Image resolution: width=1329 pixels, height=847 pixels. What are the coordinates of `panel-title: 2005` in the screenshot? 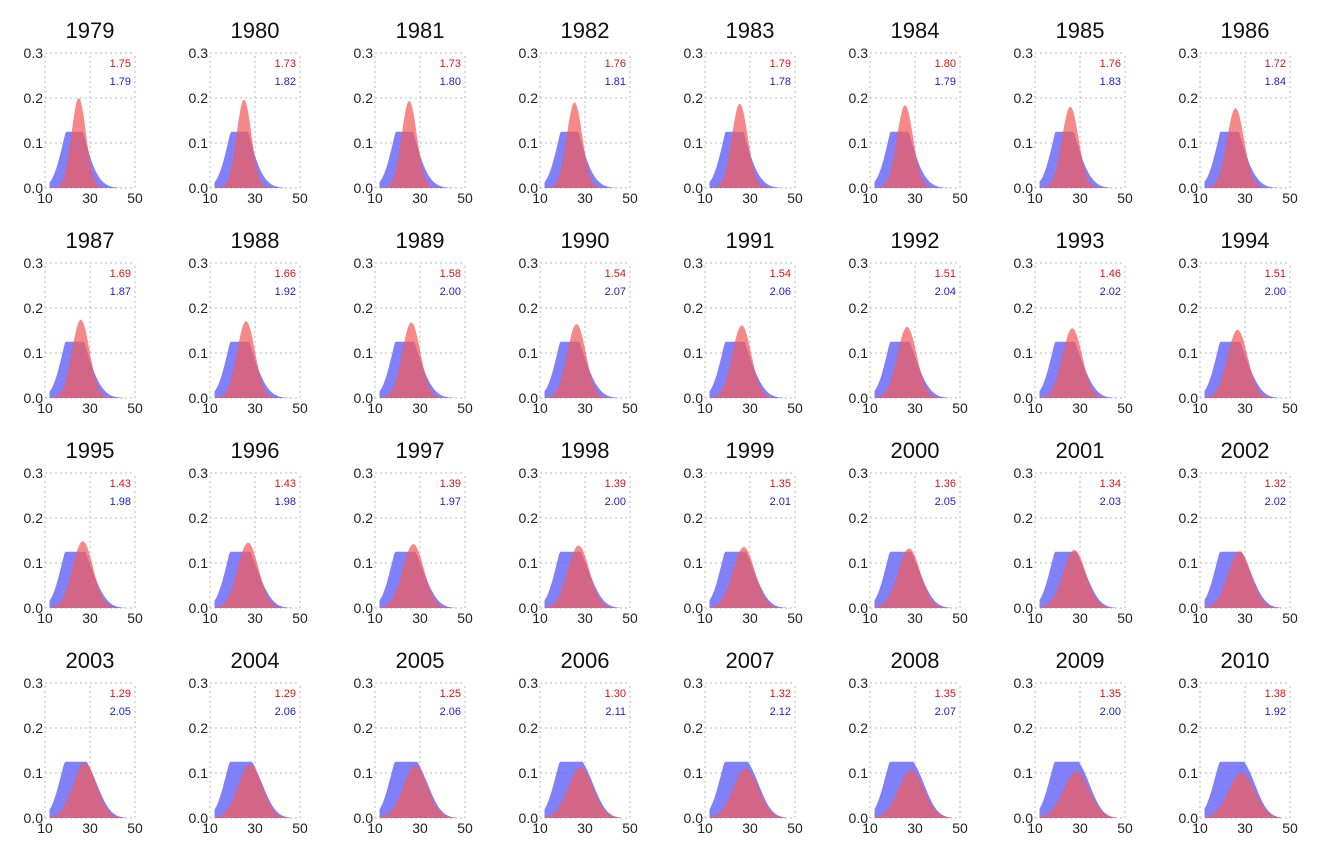 It's located at (420, 660).